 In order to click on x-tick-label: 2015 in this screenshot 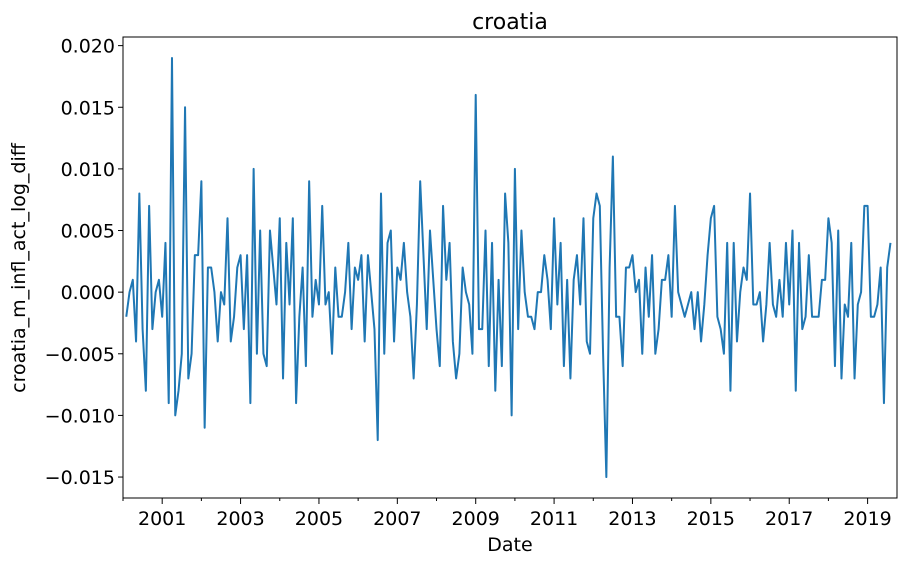, I will do `click(711, 519)`.